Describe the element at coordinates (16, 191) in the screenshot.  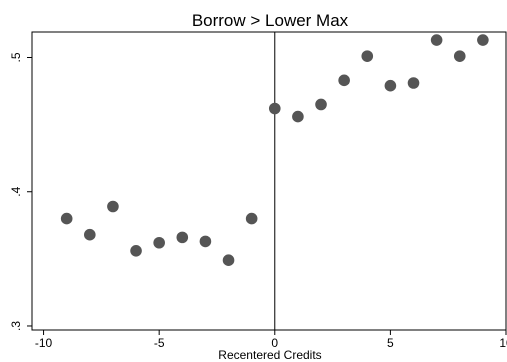
I see `y-tick-label: .4` at that location.